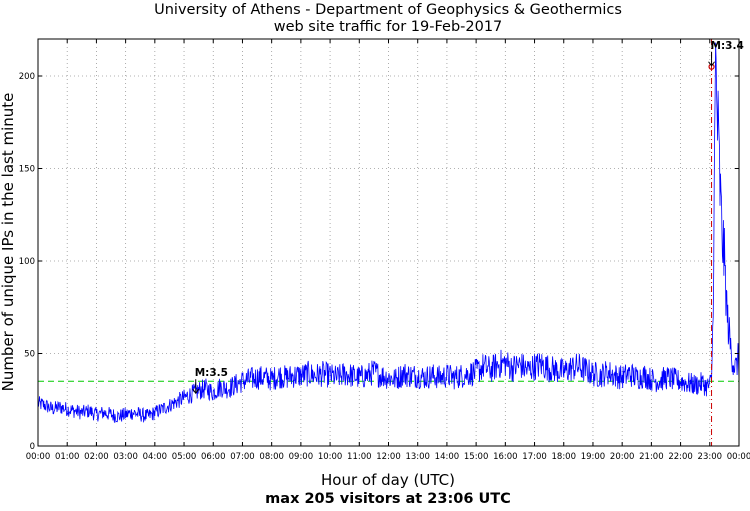 Image resolution: width=750 pixels, height=511 pixels. Describe the element at coordinates (564, 457) in the screenshot. I see `x-tick-label: 18:00` at that location.